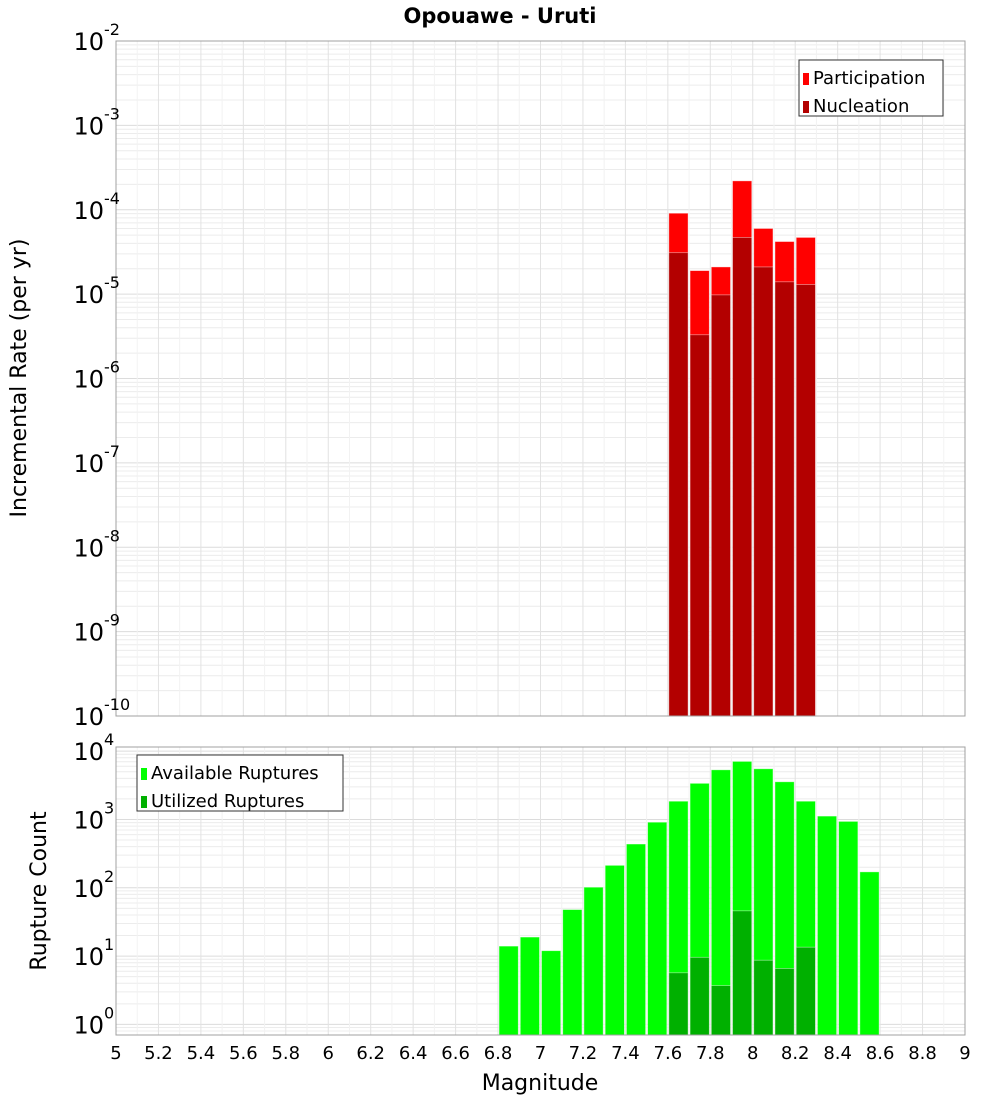 The width and height of the screenshot is (1000, 1100). Describe the element at coordinates (795, 1053) in the screenshot. I see `x-tick-label: 8.2` at that location.